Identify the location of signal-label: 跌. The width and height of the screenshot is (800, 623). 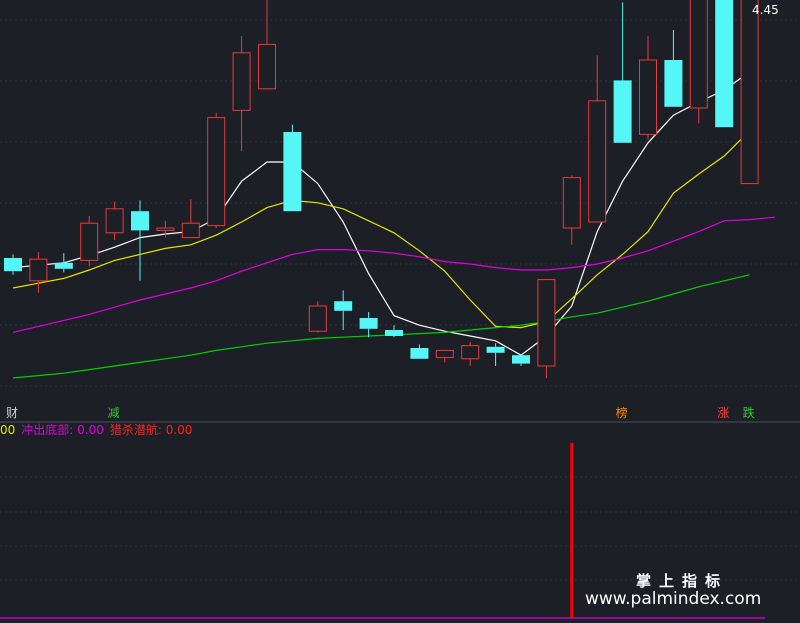
(749, 412).